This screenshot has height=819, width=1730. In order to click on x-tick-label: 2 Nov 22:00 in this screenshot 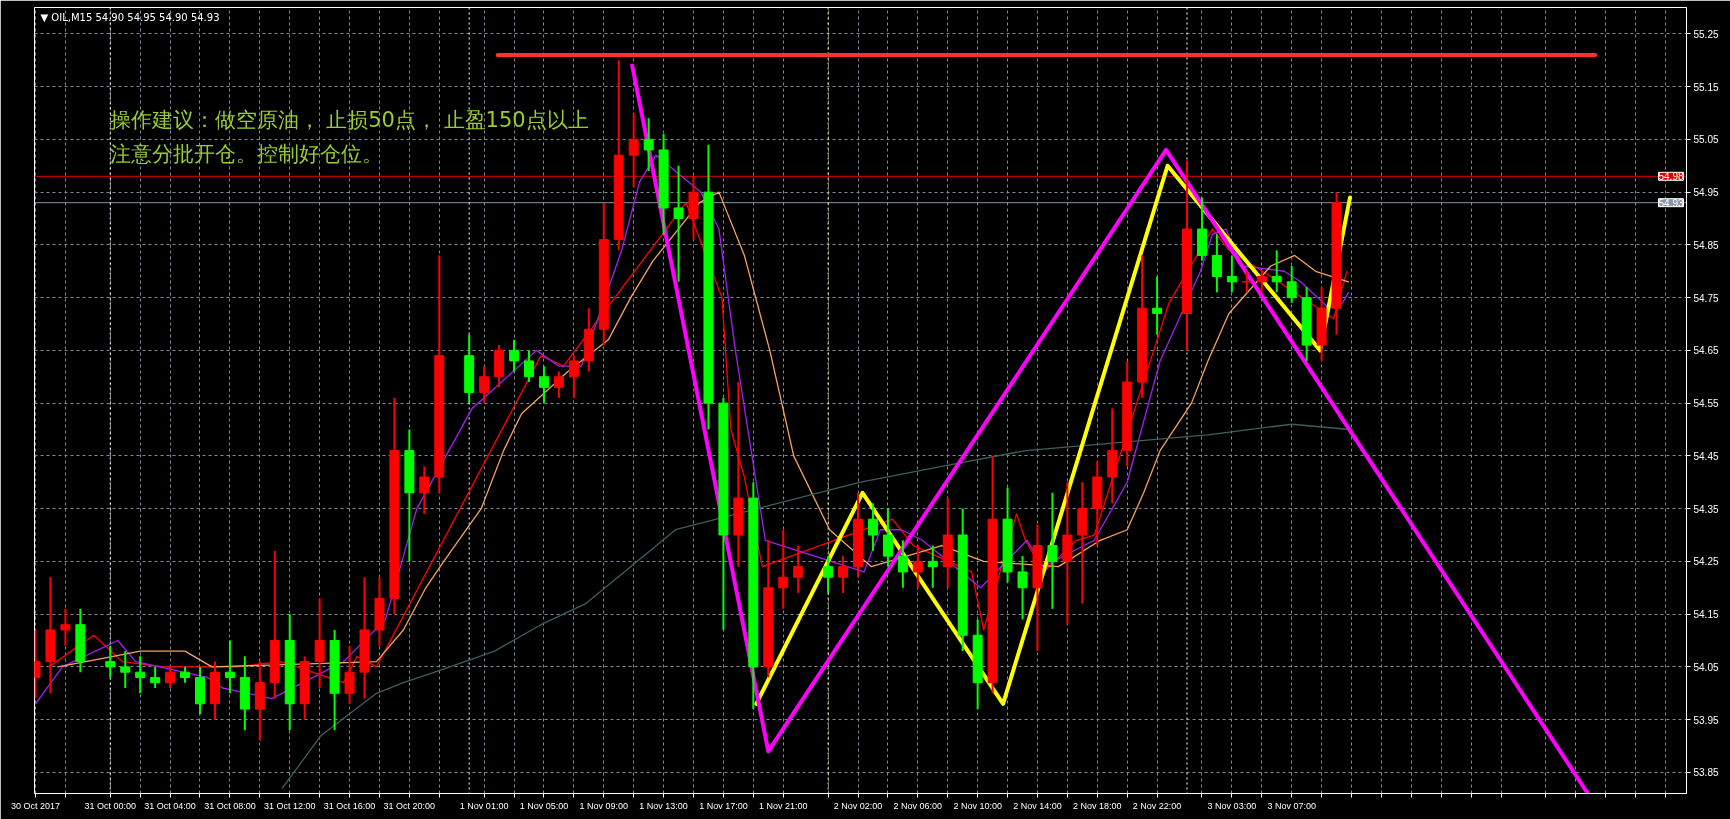, I will do `click(1157, 805)`.